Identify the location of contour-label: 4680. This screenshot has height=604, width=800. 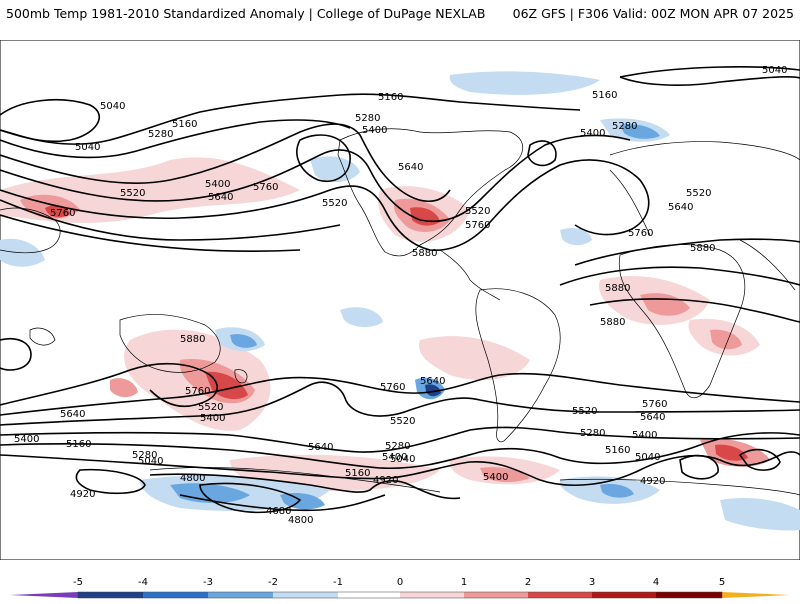
(278, 511).